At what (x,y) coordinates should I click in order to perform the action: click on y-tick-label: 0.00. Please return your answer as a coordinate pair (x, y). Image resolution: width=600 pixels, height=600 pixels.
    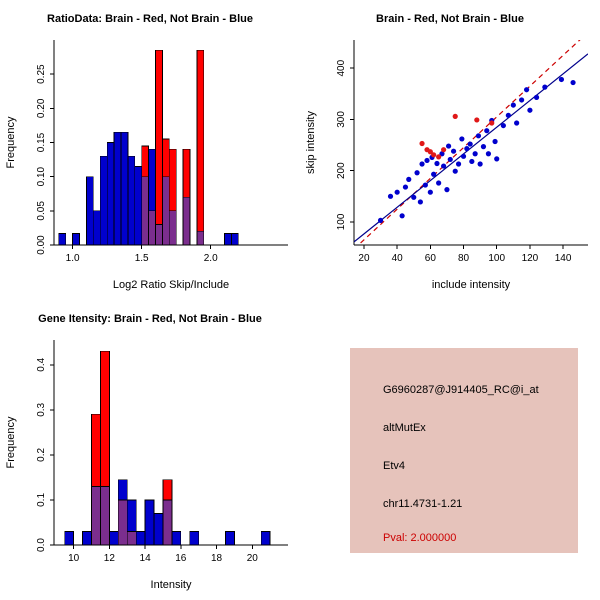
    Looking at the image, I should click on (41, 245).